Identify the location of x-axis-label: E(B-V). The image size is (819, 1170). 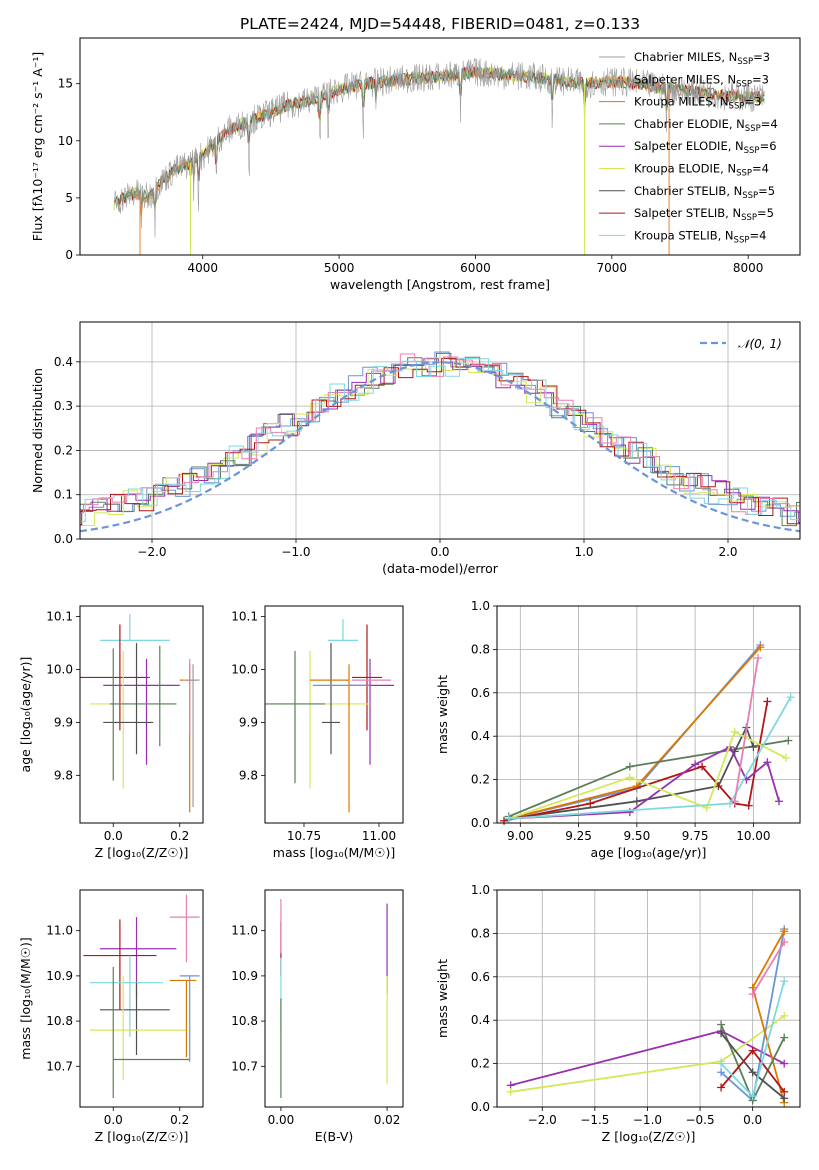
(334, 1136).